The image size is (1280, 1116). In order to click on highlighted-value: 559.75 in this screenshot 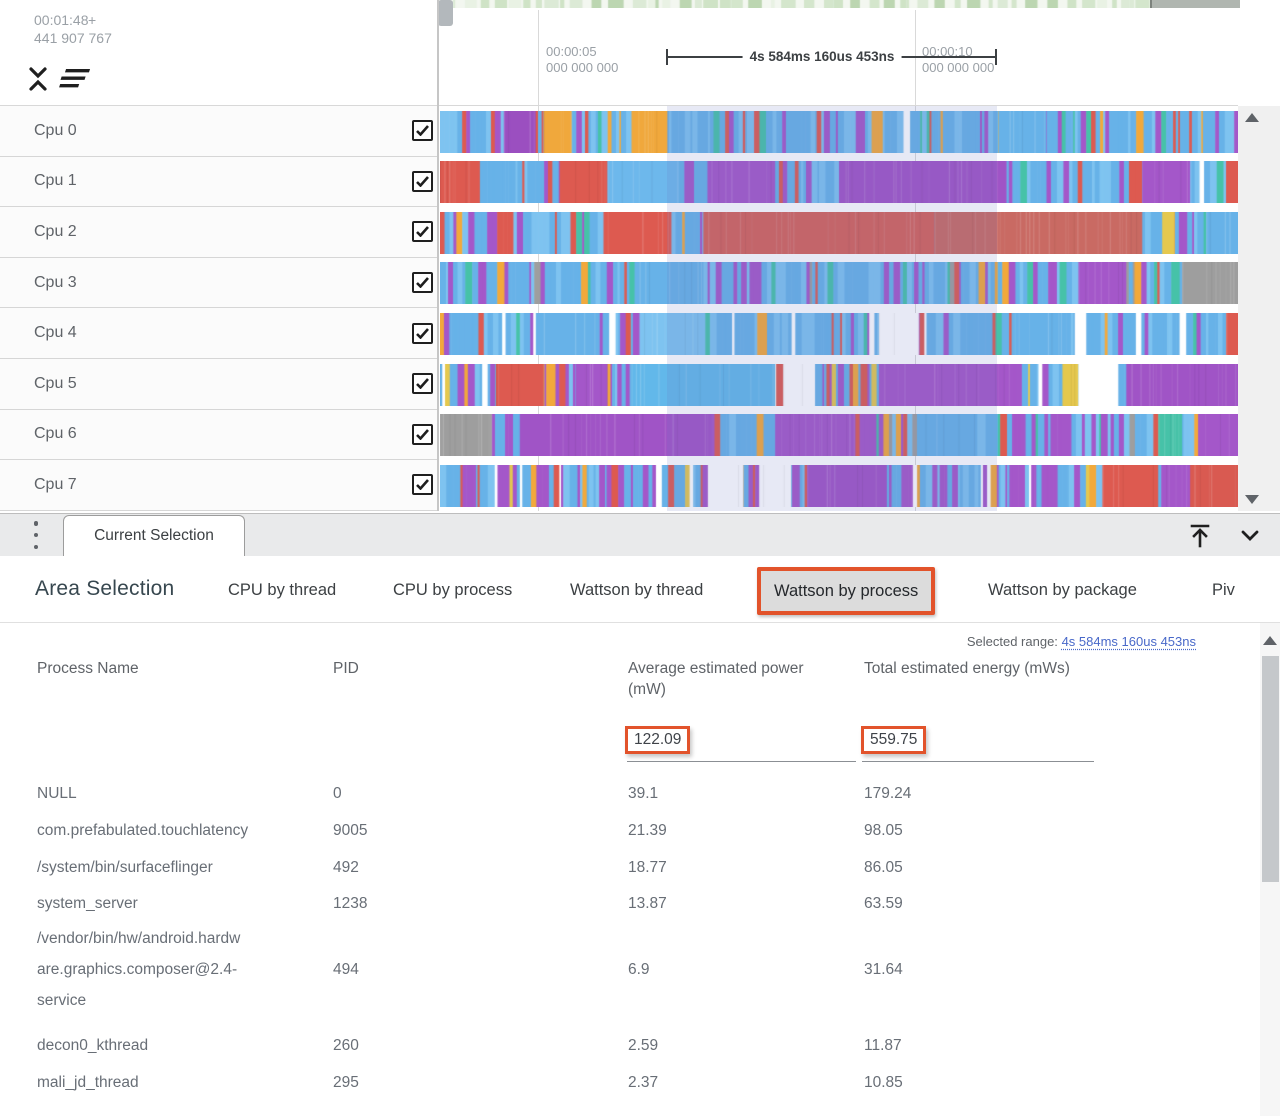, I will do `click(894, 740)`.